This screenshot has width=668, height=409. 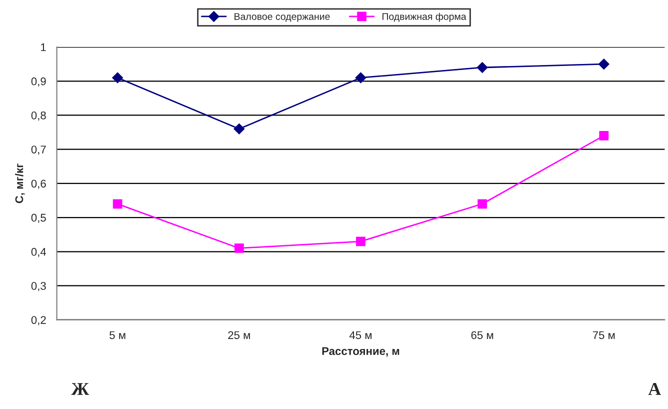 I want to click on y-tick-label: 1, so click(x=43, y=47).